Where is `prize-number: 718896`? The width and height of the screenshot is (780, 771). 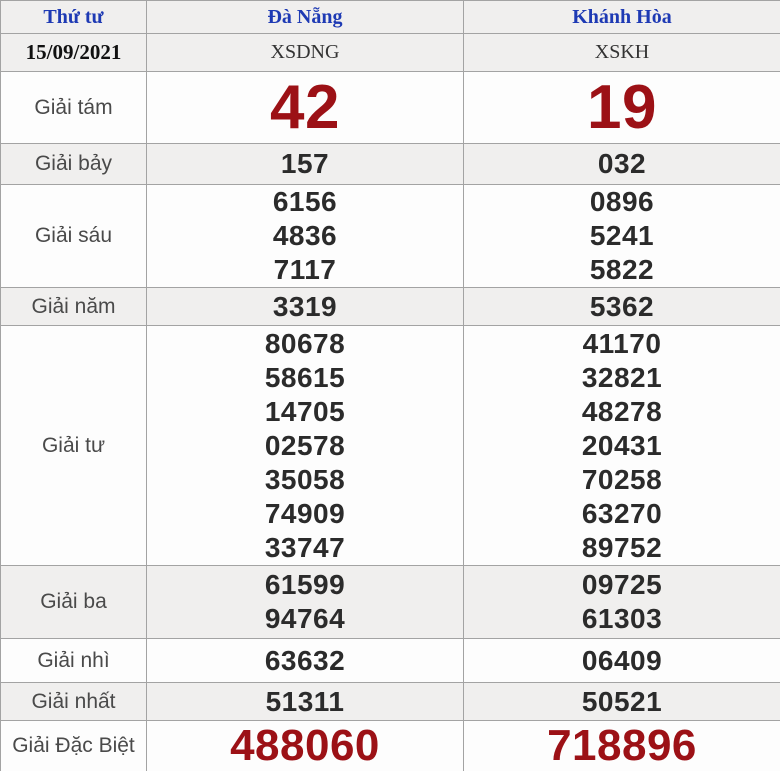 prize-number: 718896 is located at coordinates (622, 745).